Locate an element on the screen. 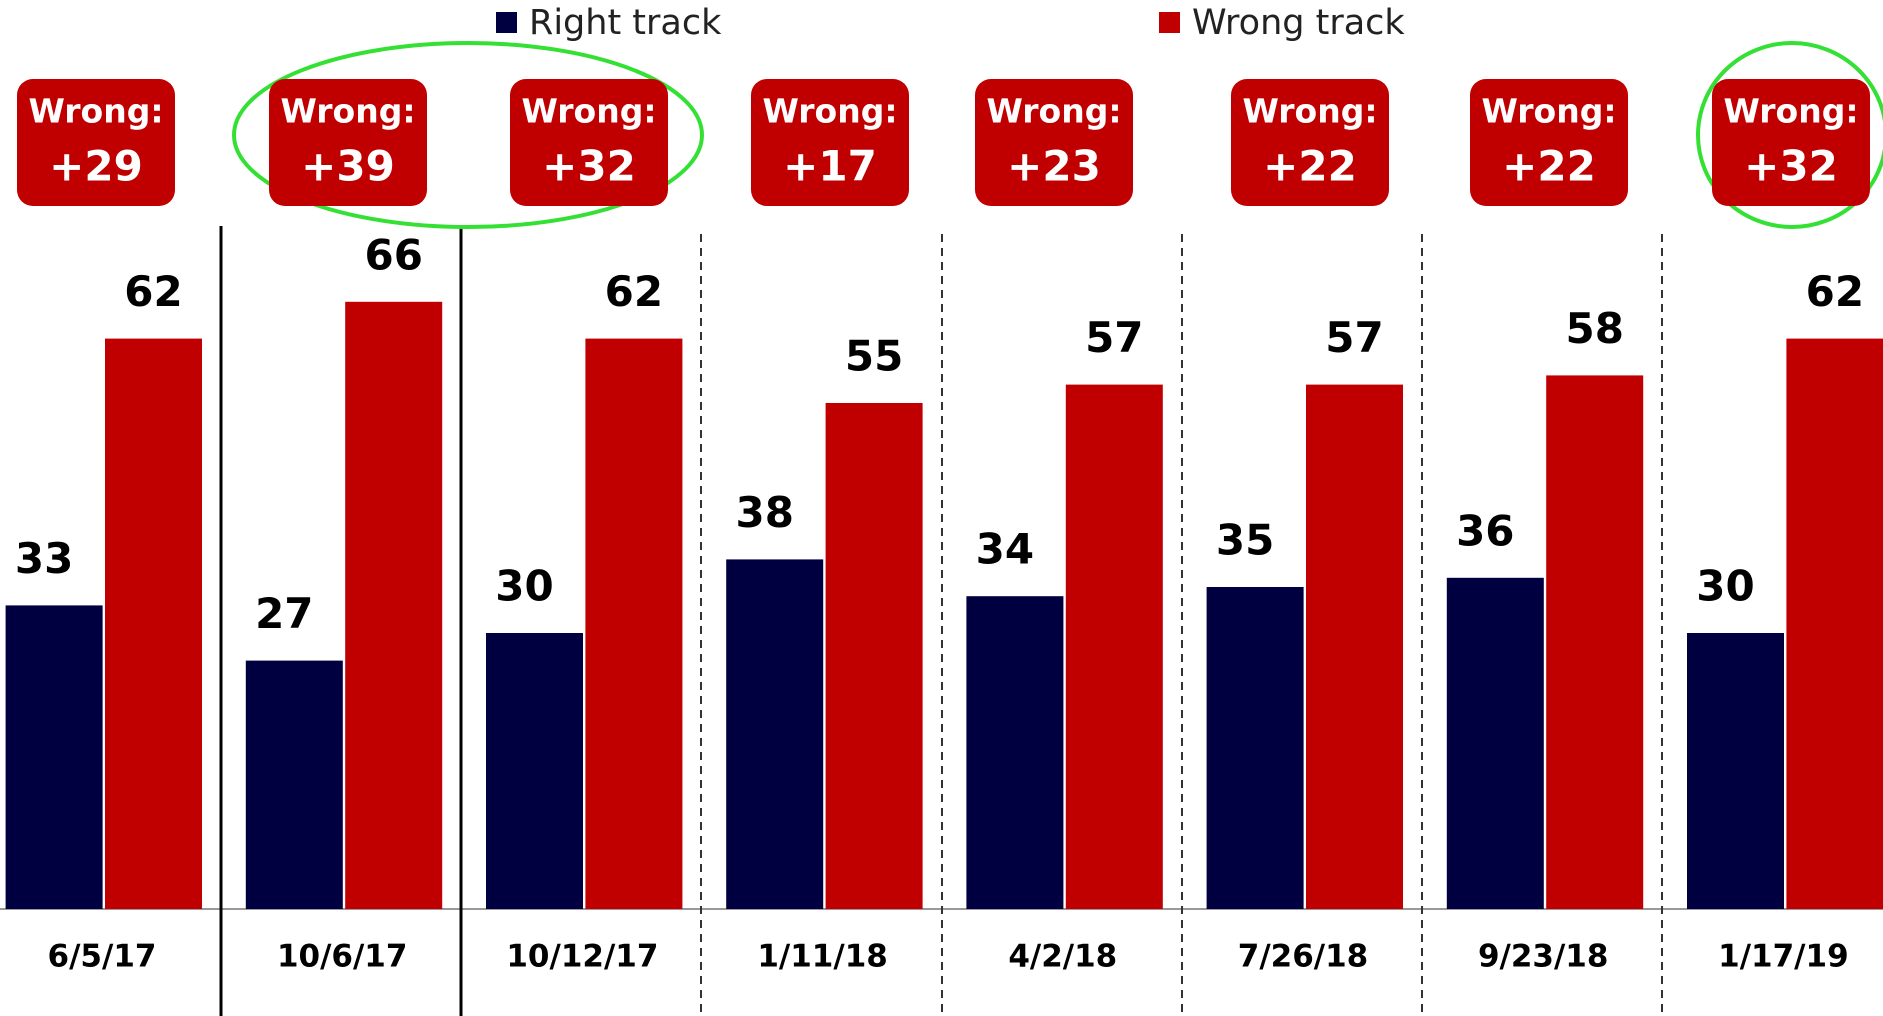 This screenshot has width=1883, height=1016. data-label: 35 is located at coordinates (1245, 540).